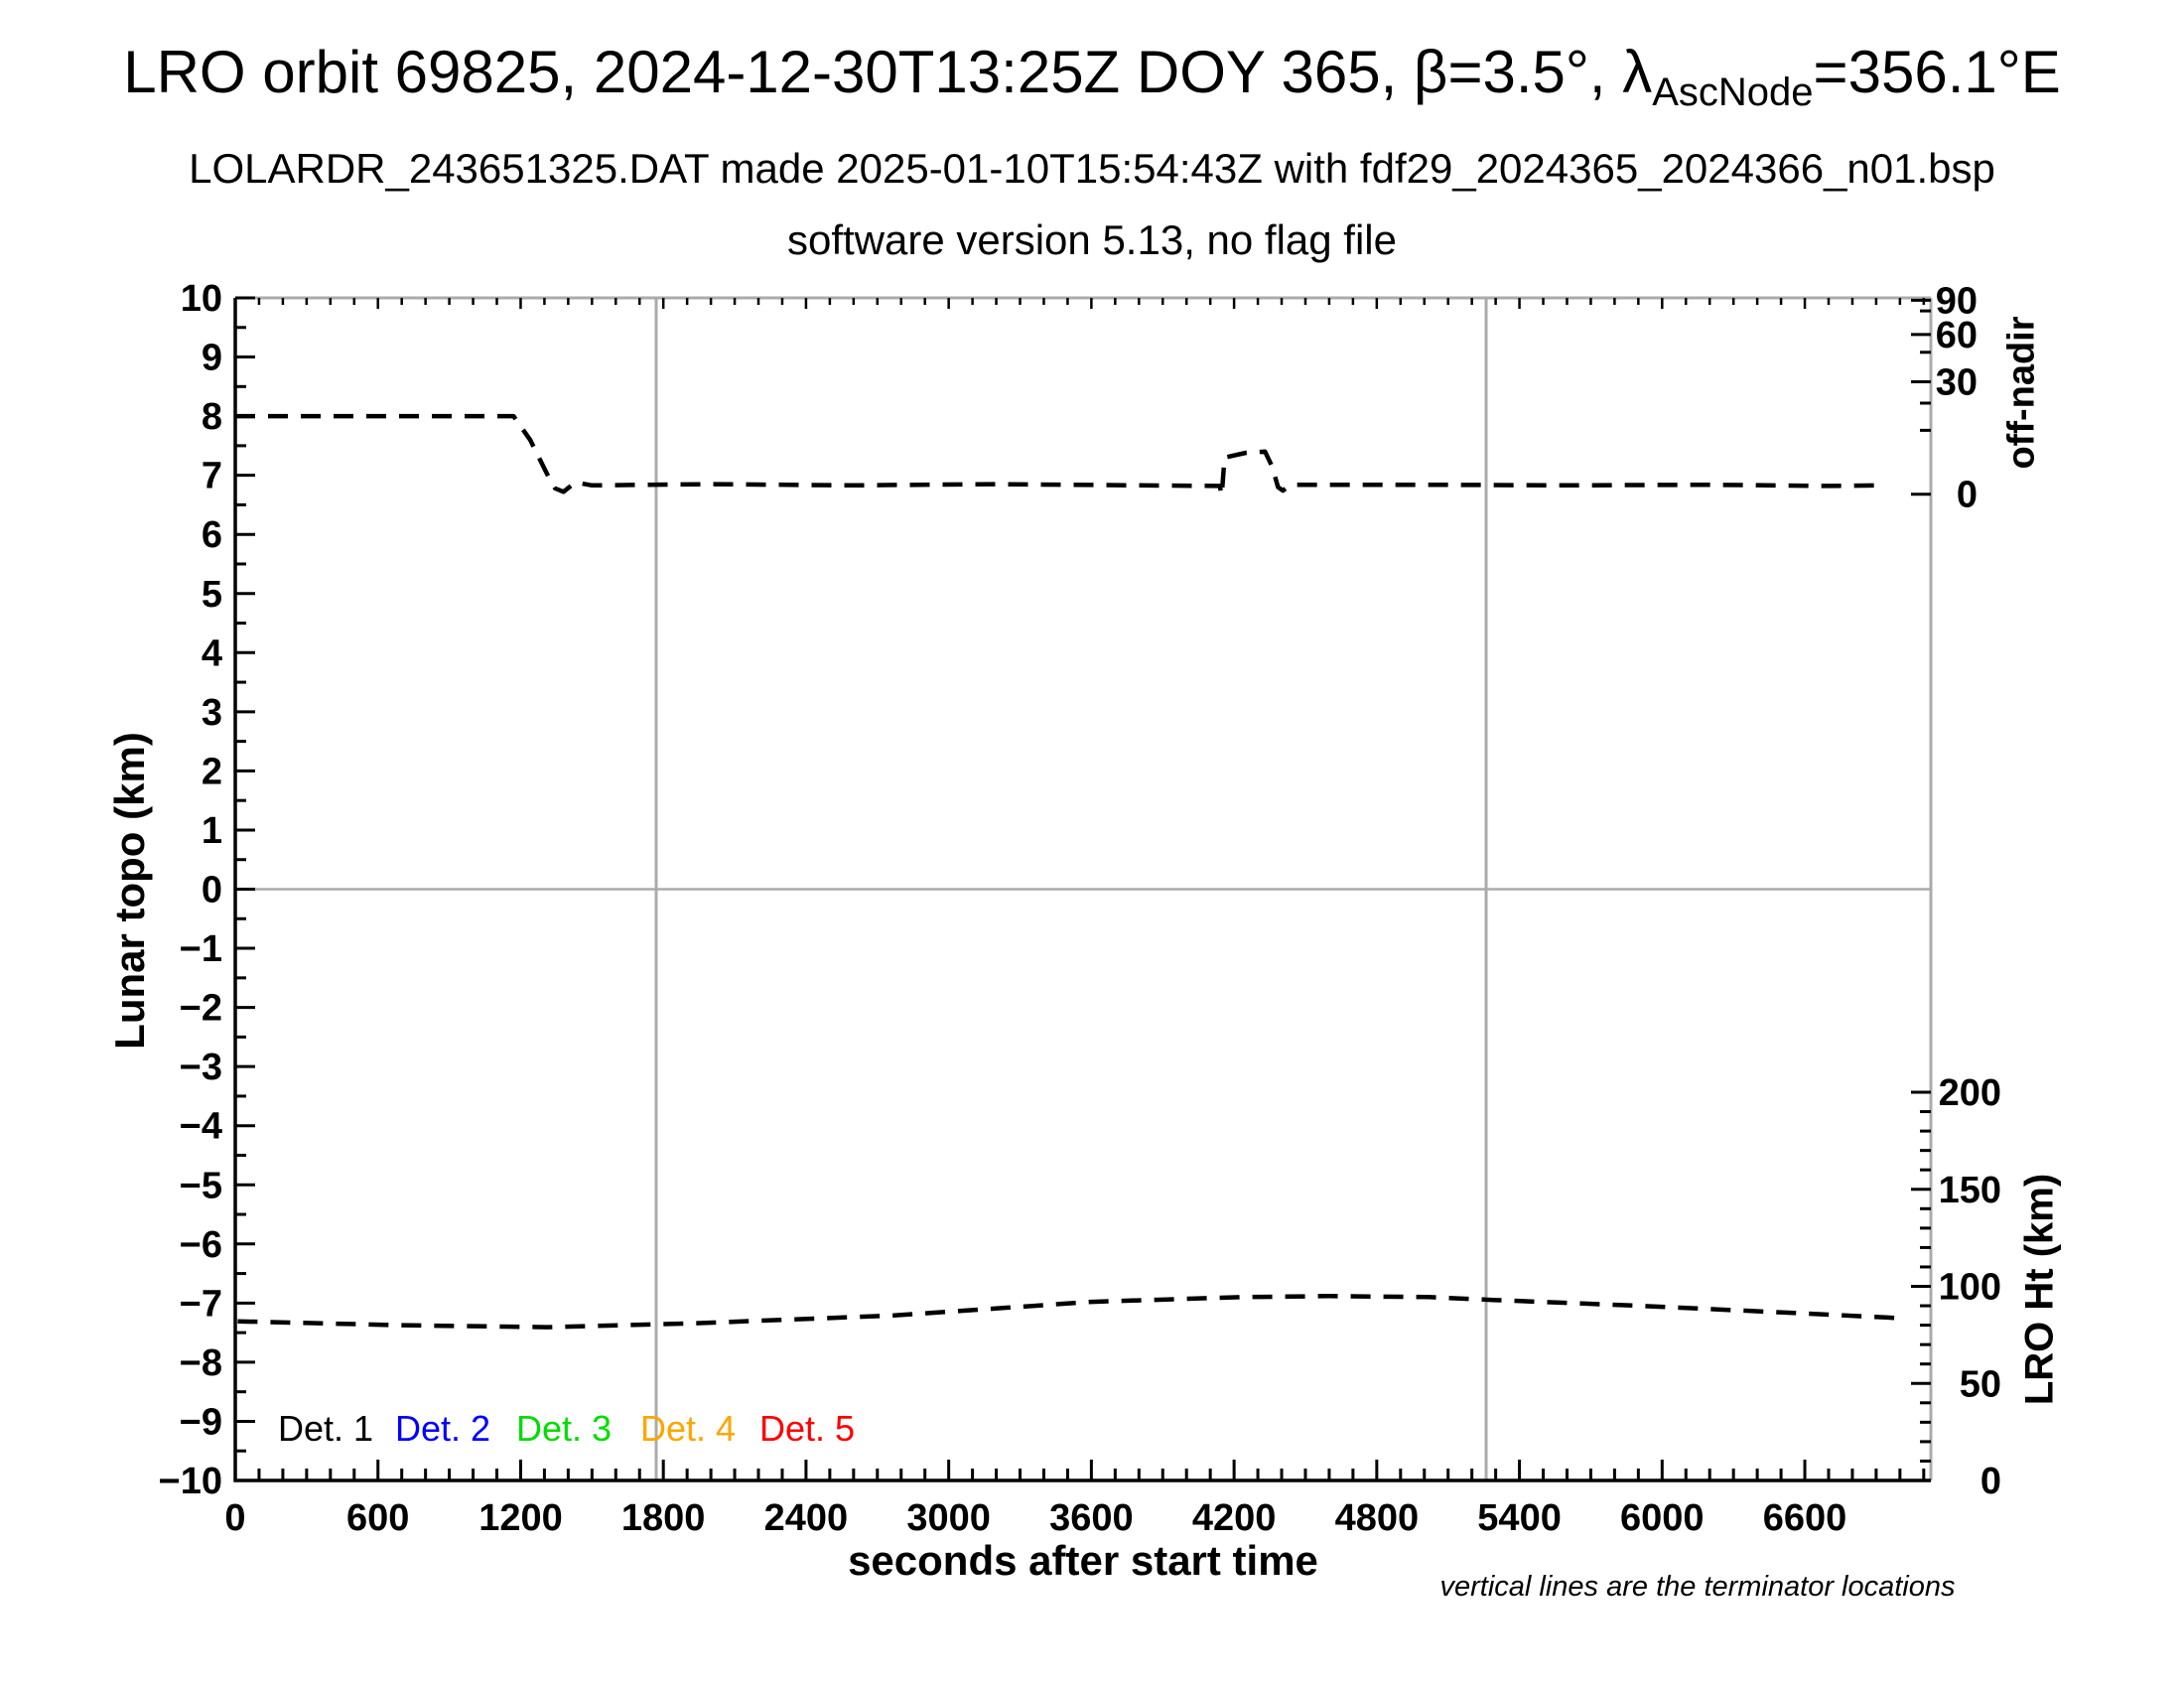 This screenshot has width=2184, height=1688. Describe the element at coordinates (1733, 92) in the screenshot. I see `chart-title-subscript: AscNode` at that location.